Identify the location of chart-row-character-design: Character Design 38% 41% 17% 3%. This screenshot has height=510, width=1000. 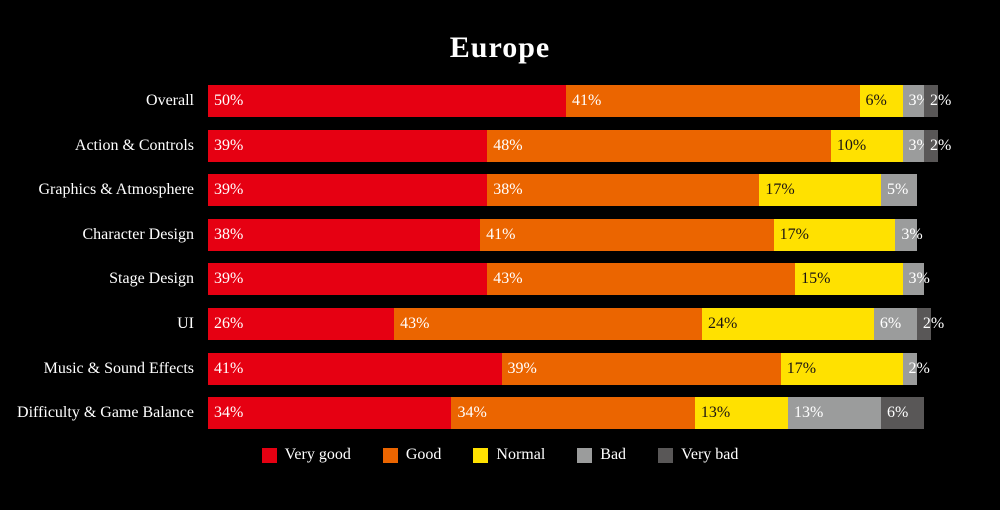
(500, 235).